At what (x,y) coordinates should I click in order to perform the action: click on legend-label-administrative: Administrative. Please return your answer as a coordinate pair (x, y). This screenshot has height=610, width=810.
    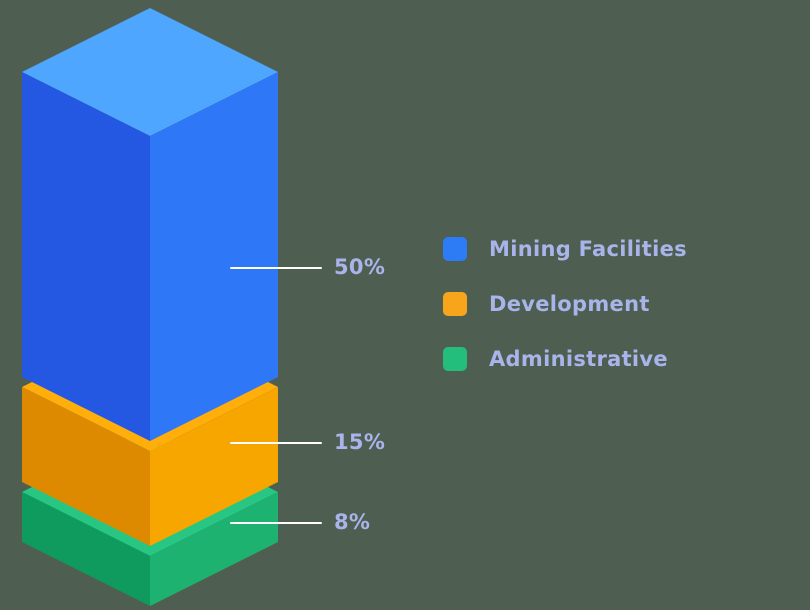
    Looking at the image, I should click on (578, 359).